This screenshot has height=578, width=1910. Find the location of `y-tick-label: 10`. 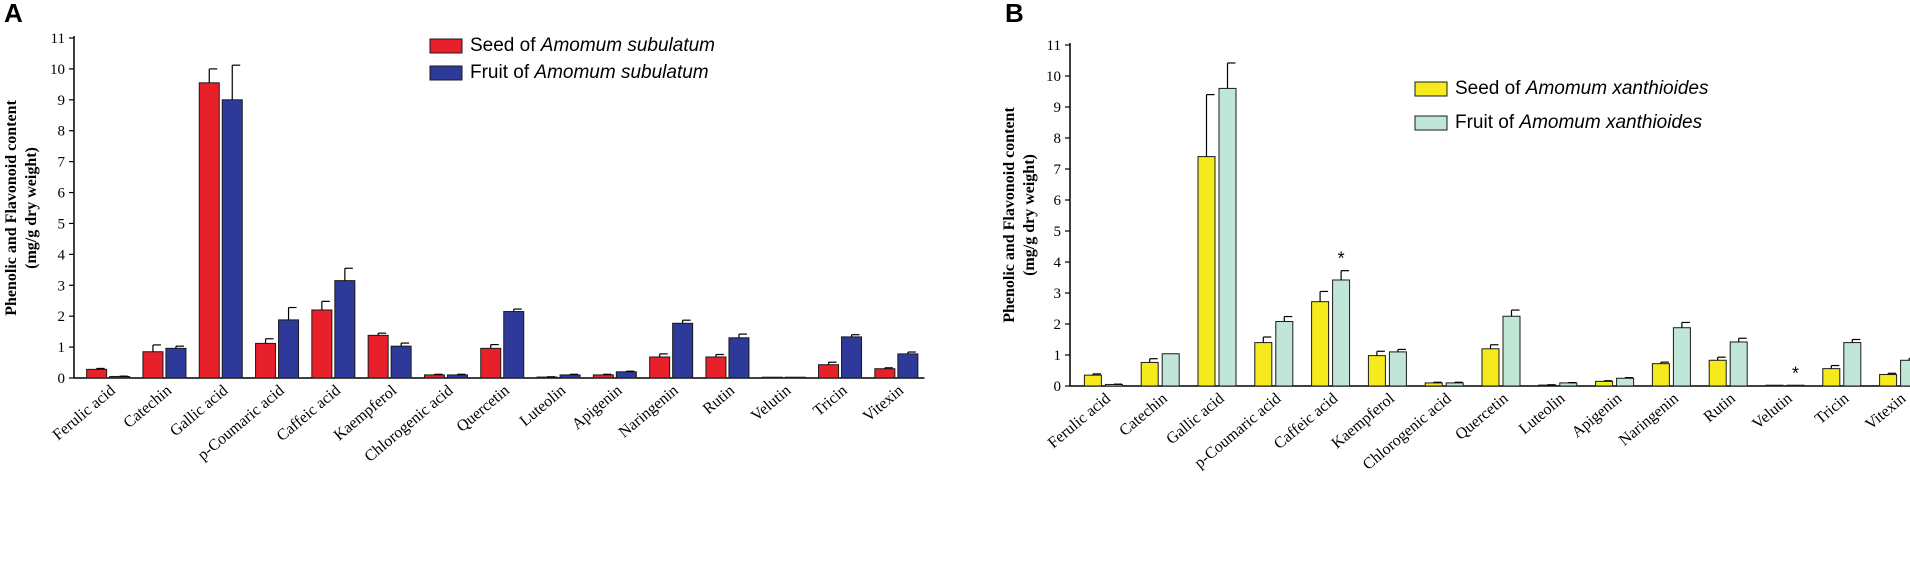

y-tick-label: 10 is located at coordinates (57, 70).